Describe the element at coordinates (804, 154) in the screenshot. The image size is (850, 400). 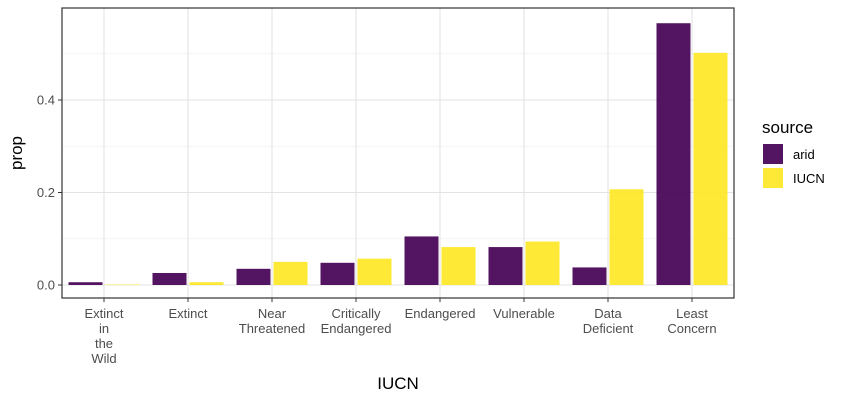
I see `legend-label: arid` at that location.